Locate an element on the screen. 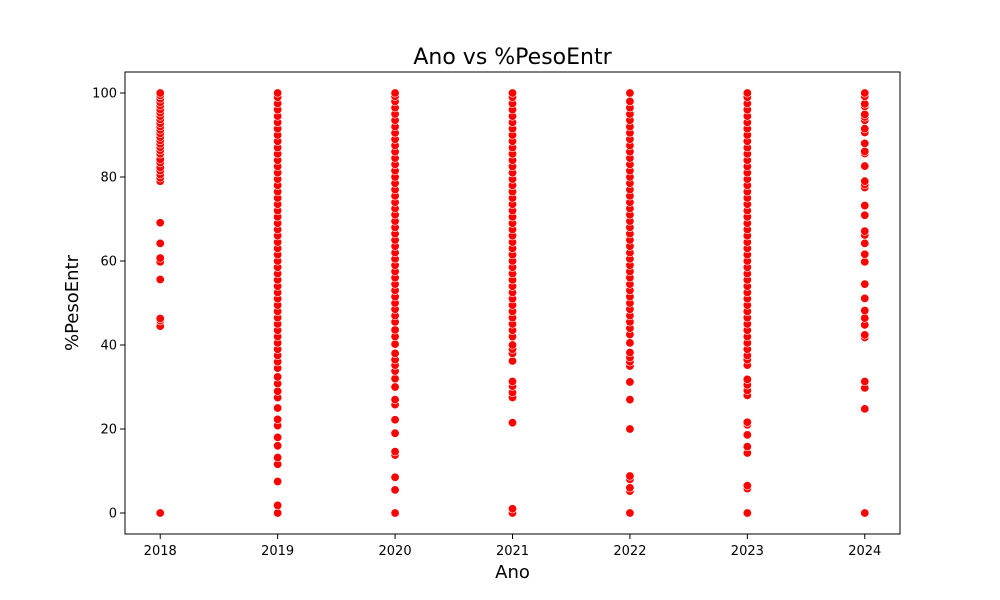 The width and height of the screenshot is (1000, 600). x-tick-label: 2021 is located at coordinates (512, 551).